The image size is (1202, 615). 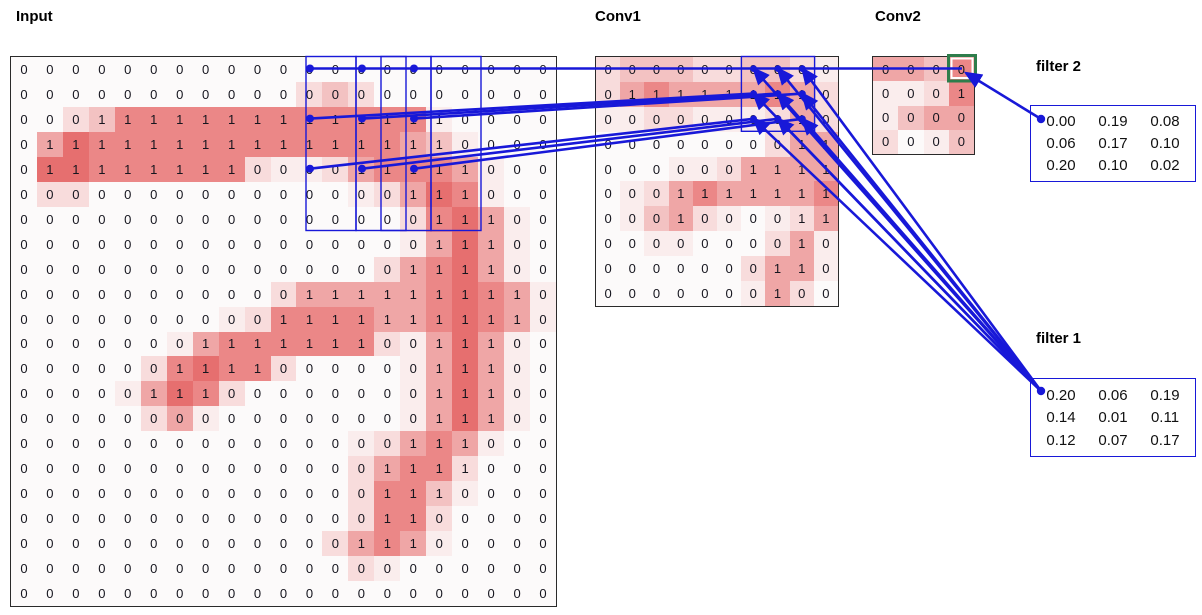 I want to click on filter-value: 0.08, so click(x=1165, y=121).